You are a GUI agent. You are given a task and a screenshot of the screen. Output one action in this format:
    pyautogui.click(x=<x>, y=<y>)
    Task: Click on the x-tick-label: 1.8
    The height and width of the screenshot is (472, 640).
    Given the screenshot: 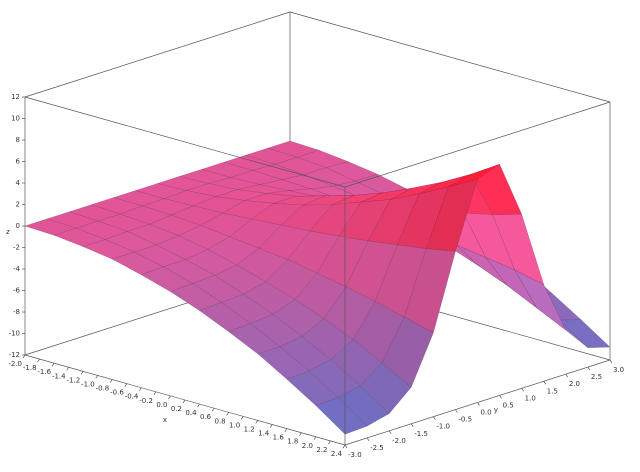 What is the action you would take?
    pyautogui.click(x=292, y=442)
    